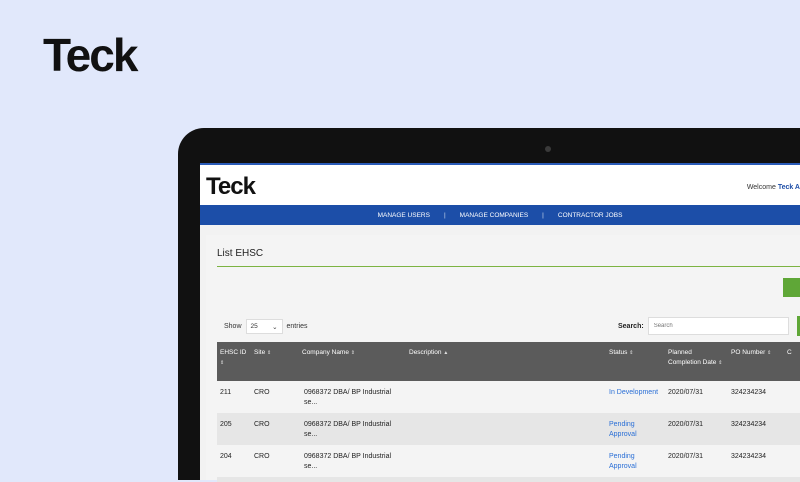 The width and height of the screenshot is (800, 482). What do you see at coordinates (446, 353) in the screenshot?
I see `sort-up-icon: ▲` at bounding box center [446, 353].